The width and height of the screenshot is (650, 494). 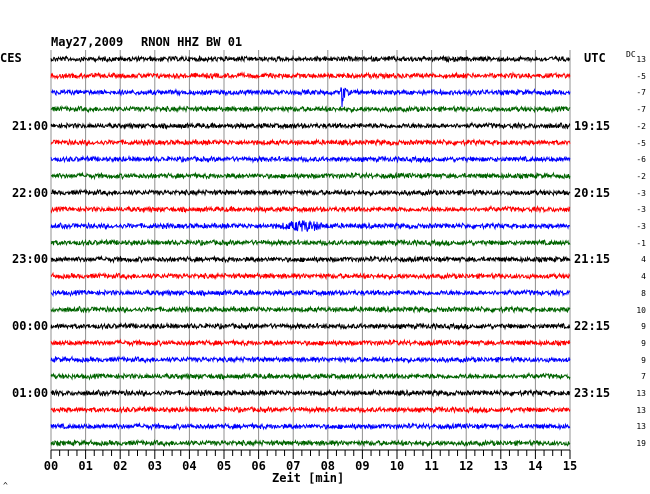 I want to click on x-axis: 00 01 02 03 04 05 06 07 08 09 10 11 12 13 14 15, so click(x=310, y=461).